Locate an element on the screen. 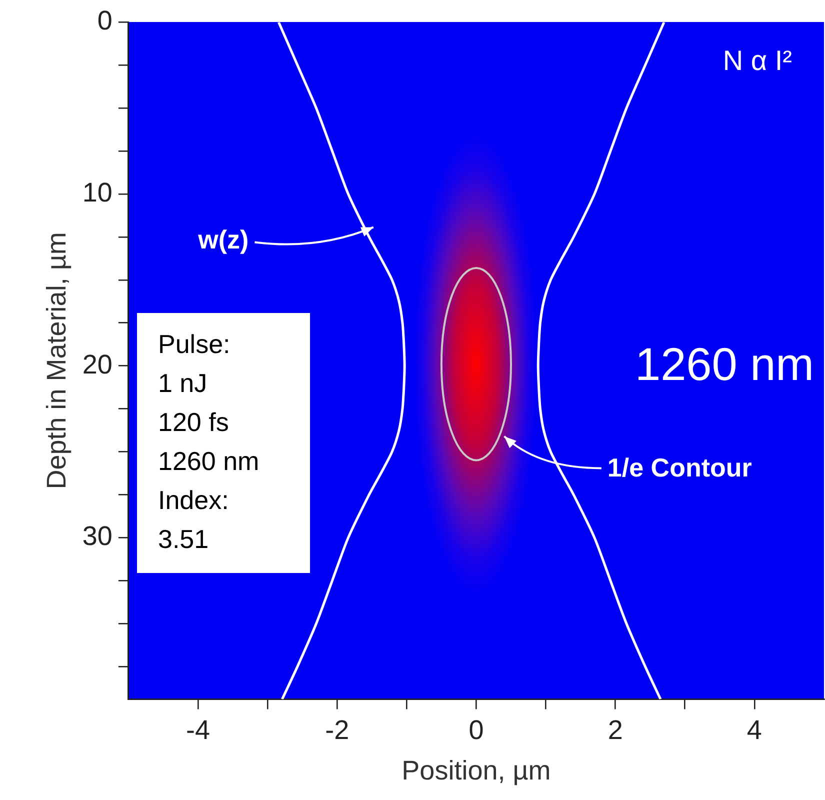  x-tick-label: 2 is located at coordinates (615, 729).